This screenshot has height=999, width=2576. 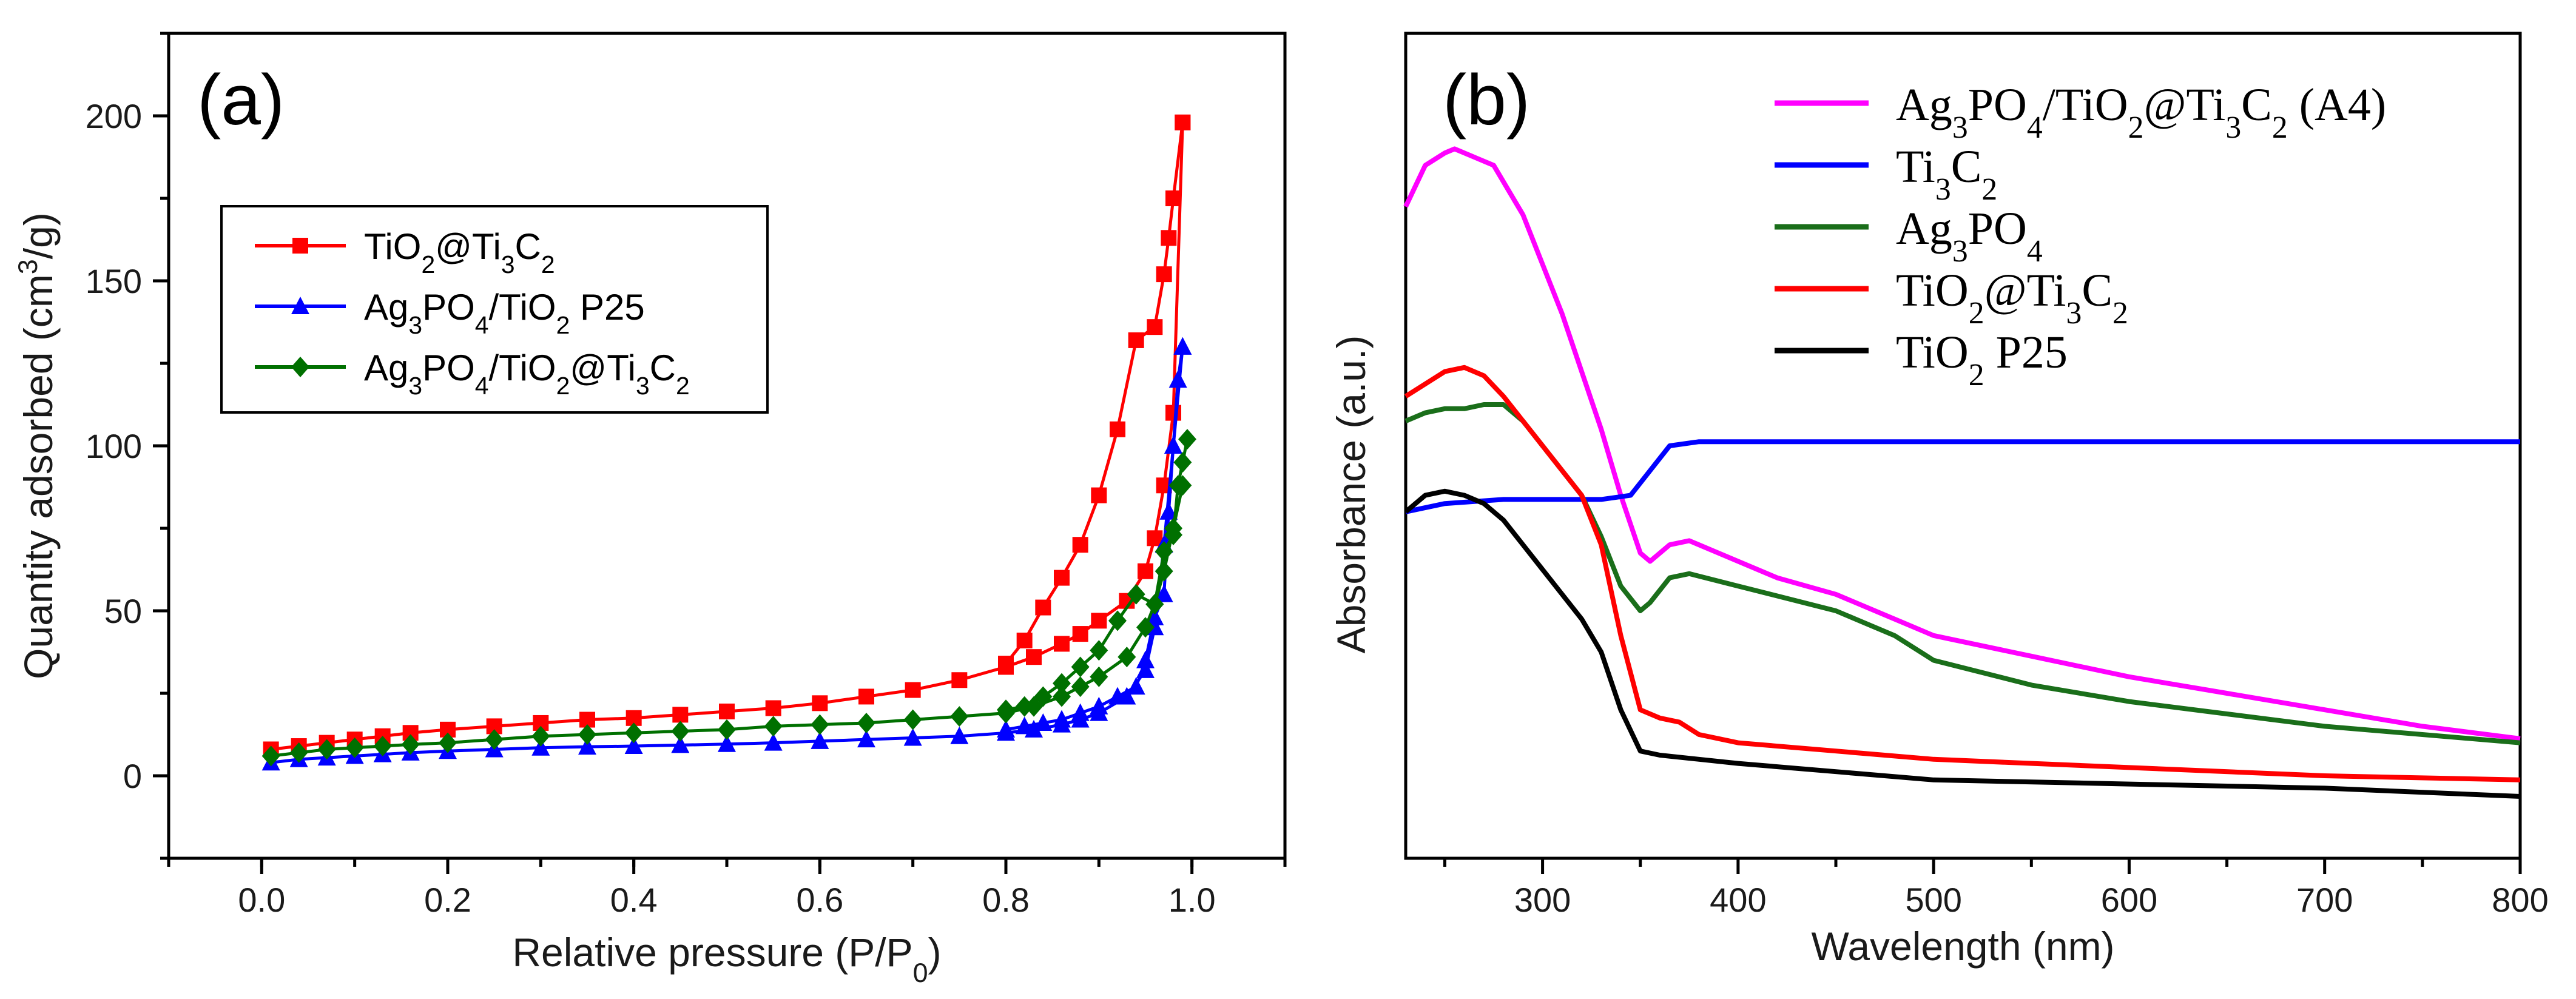 What do you see at coordinates (819, 900) in the screenshot?
I see `x-tick-label: 0.6` at bounding box center [819, 900].